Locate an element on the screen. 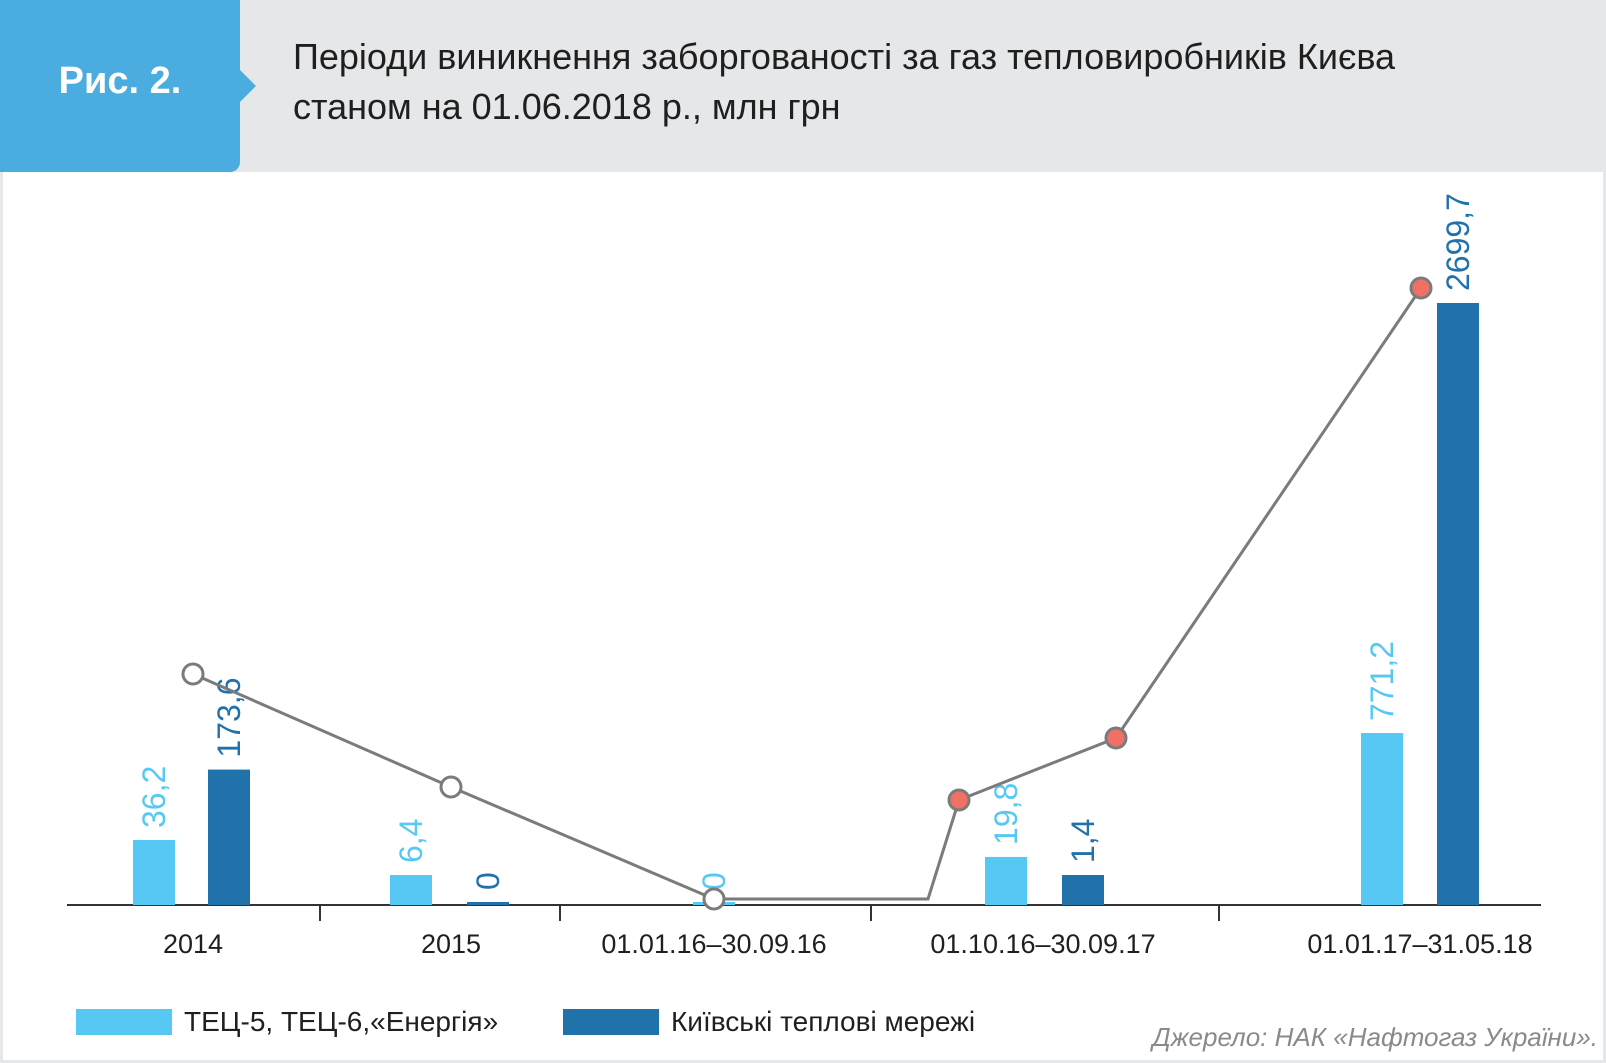  bar-value-label: 1,4 is located at coordinates (1083, 841).